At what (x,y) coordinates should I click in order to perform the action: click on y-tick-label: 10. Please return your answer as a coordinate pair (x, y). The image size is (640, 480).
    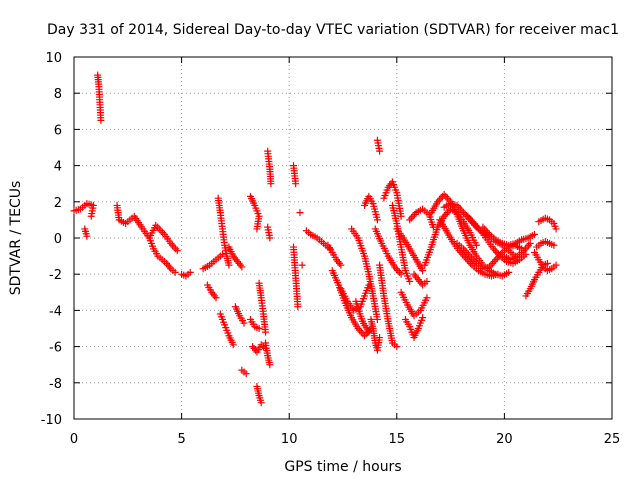
    Looking at the image, I should click on (53, 58).